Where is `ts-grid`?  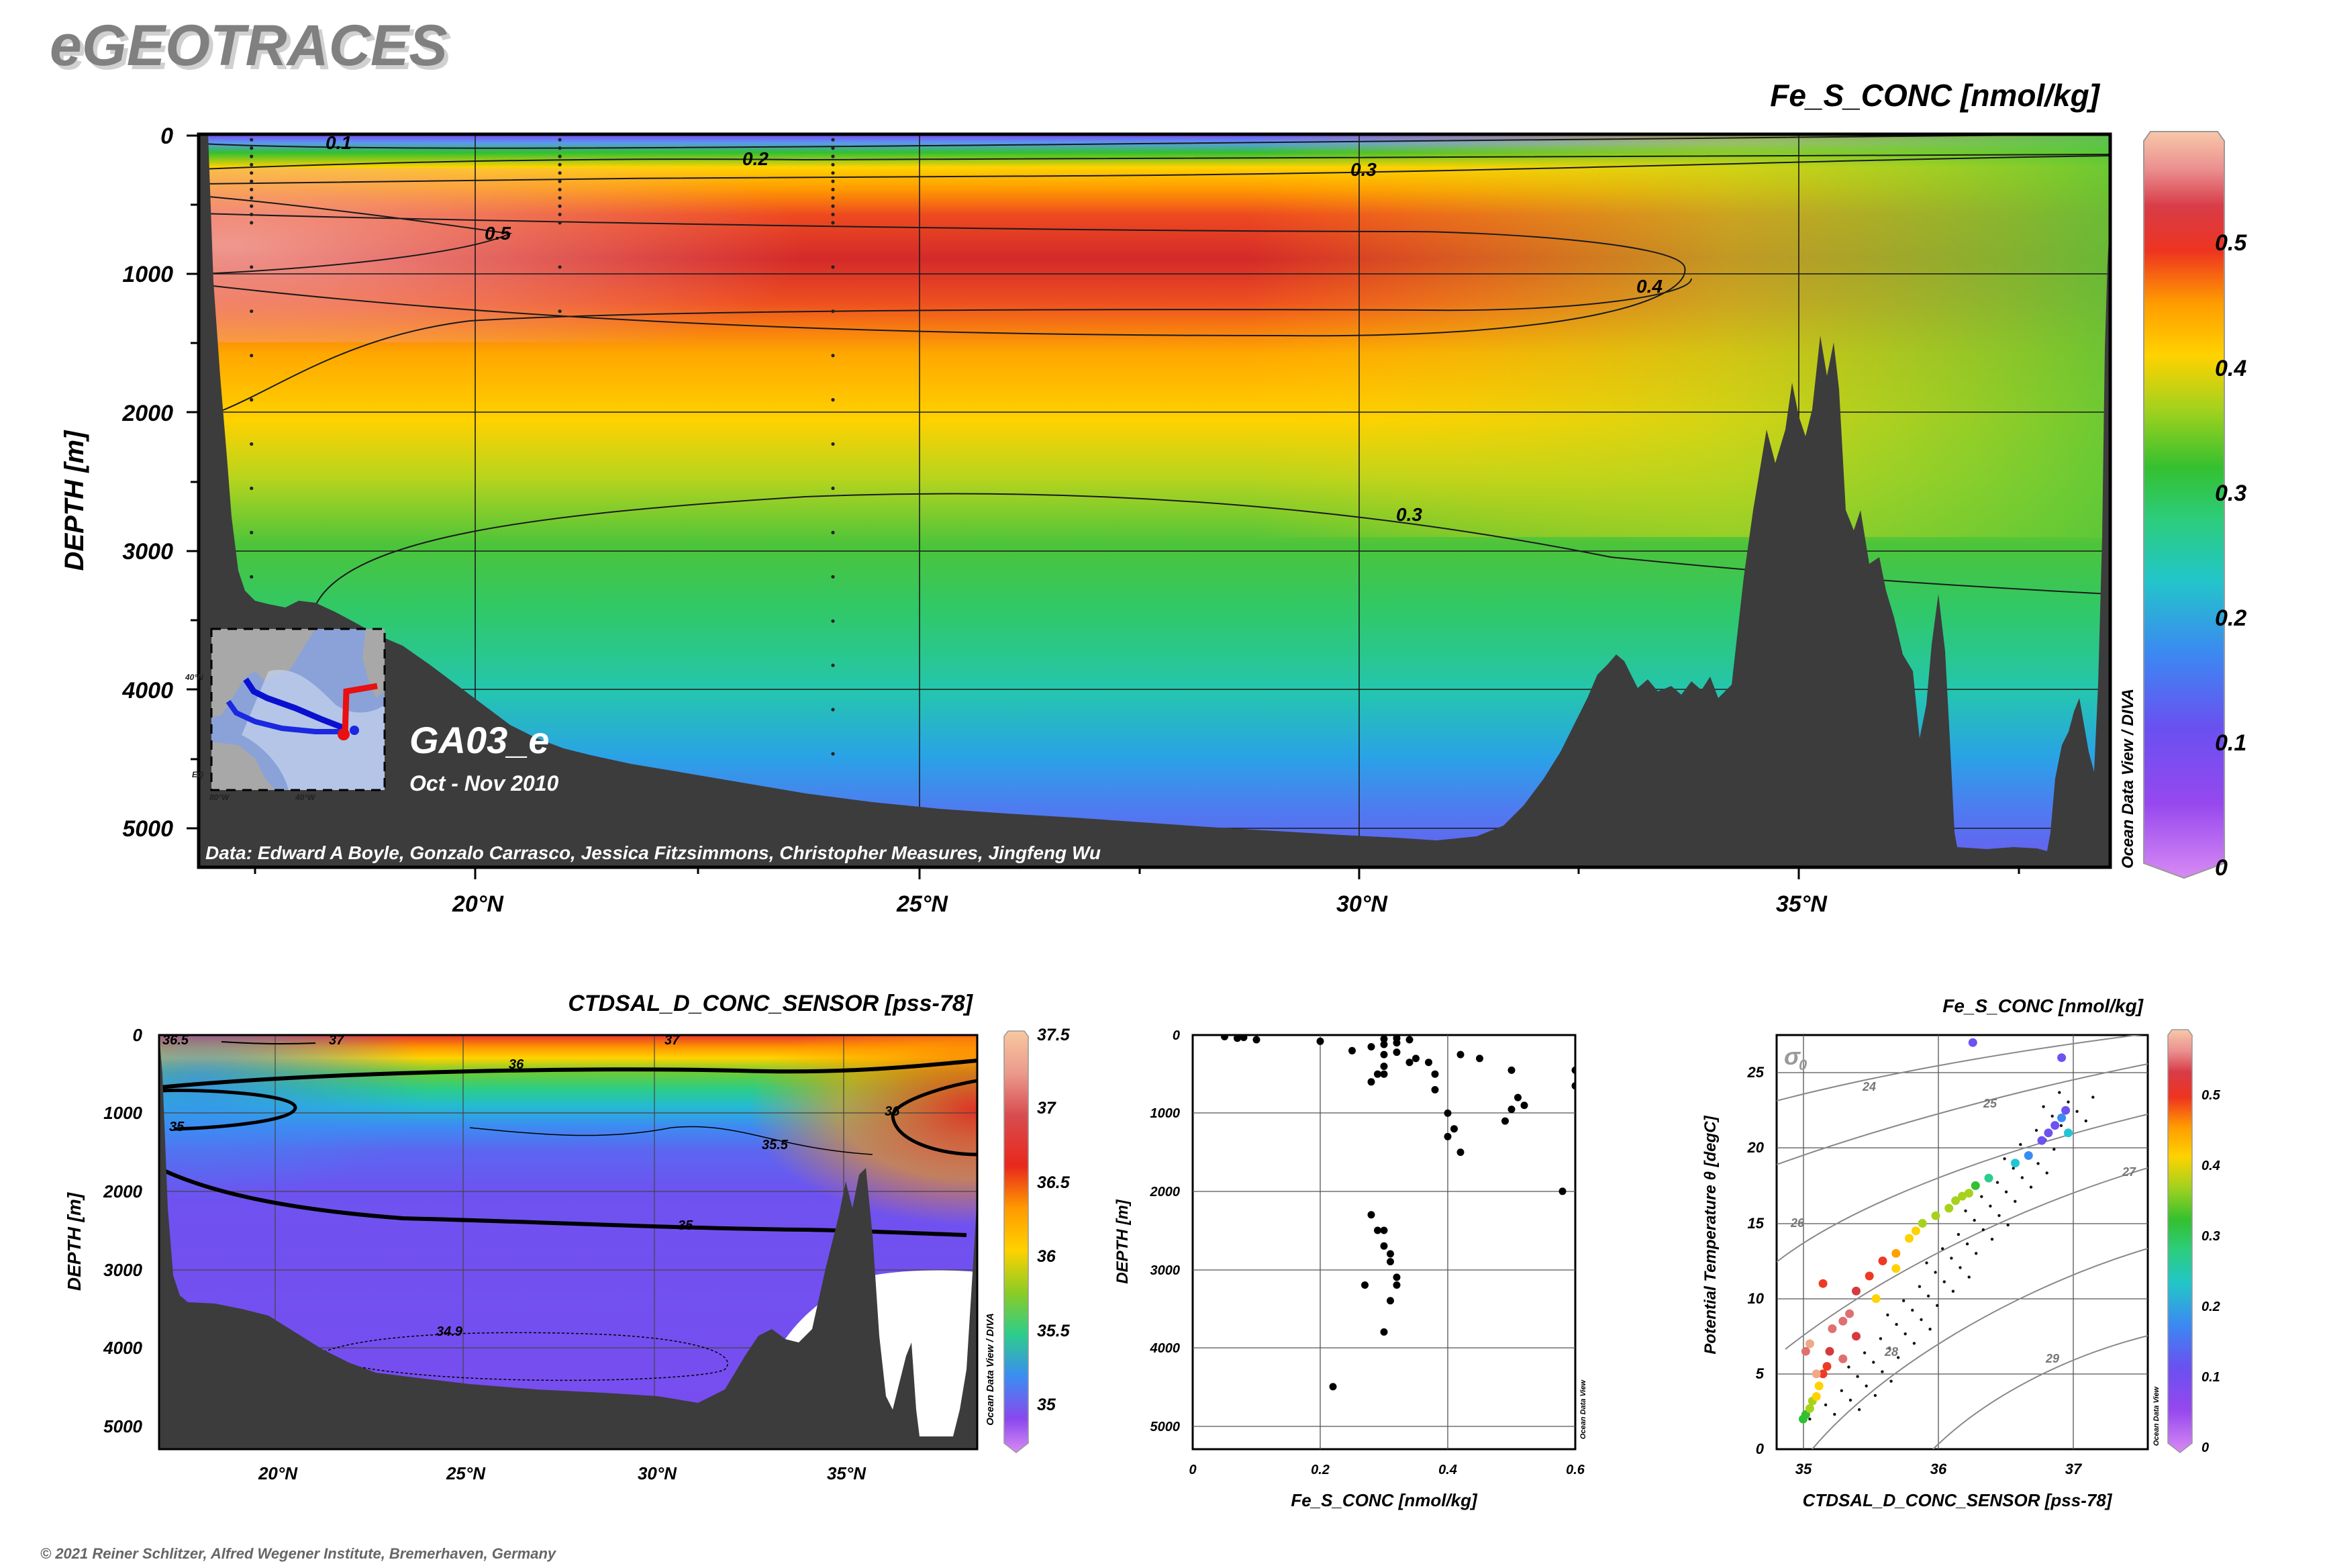 ts-grid is located at coordinates (1962, 1242).